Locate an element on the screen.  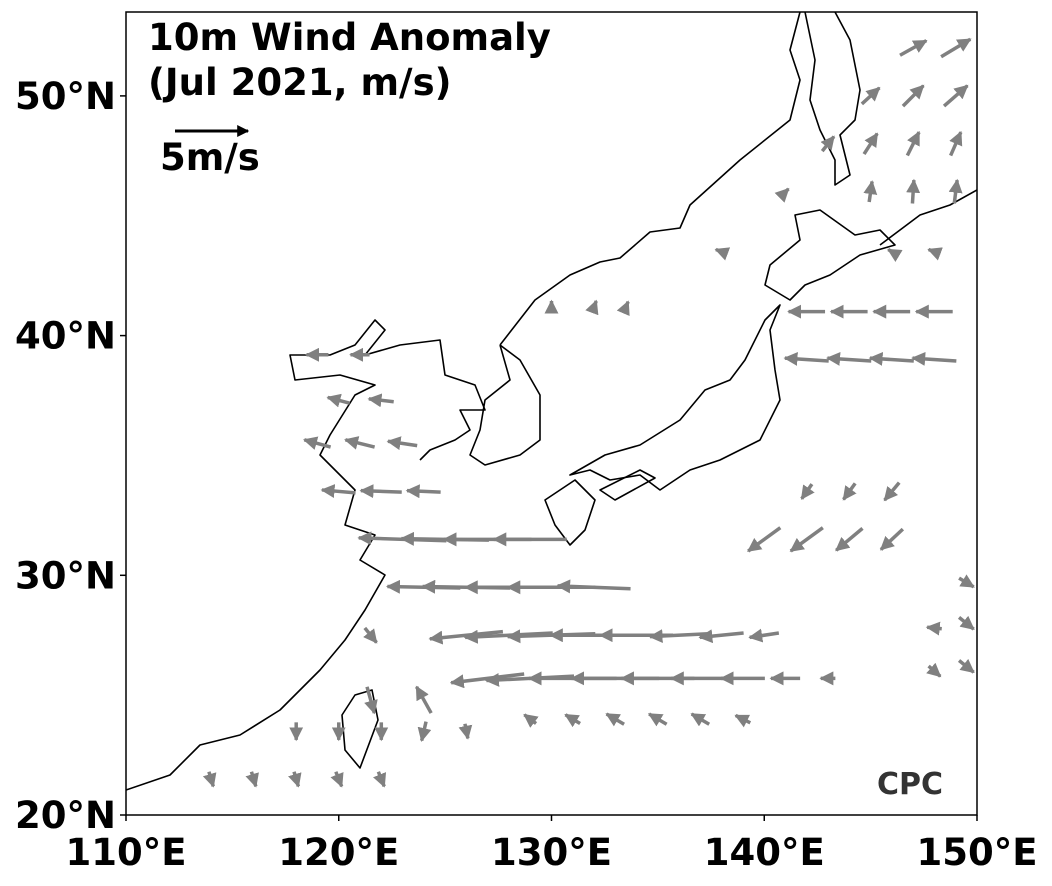
y-tick-label: 20°N is located at coordinates (65, 815).